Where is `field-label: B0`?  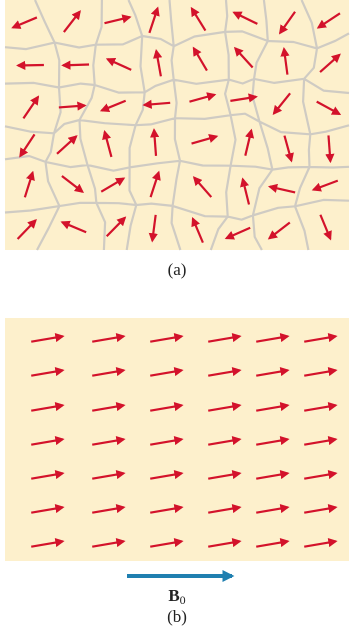 field-label: B0 is located at coordinates (176, 596).